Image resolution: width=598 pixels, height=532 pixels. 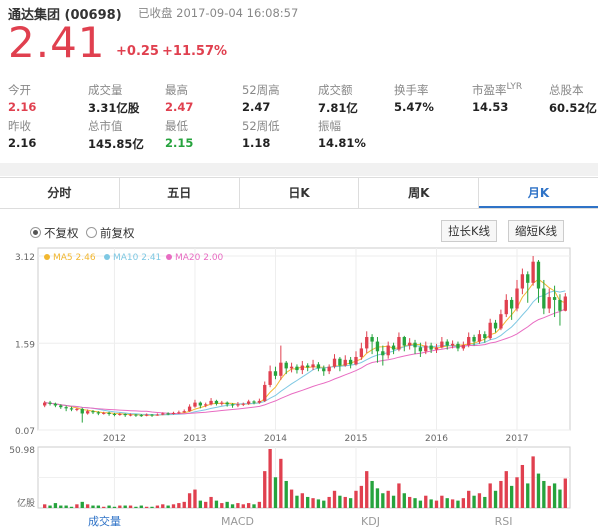 I want to click on market-status: 已收盘 2017-09-04 16:08:57, so click(x=218, y=13).